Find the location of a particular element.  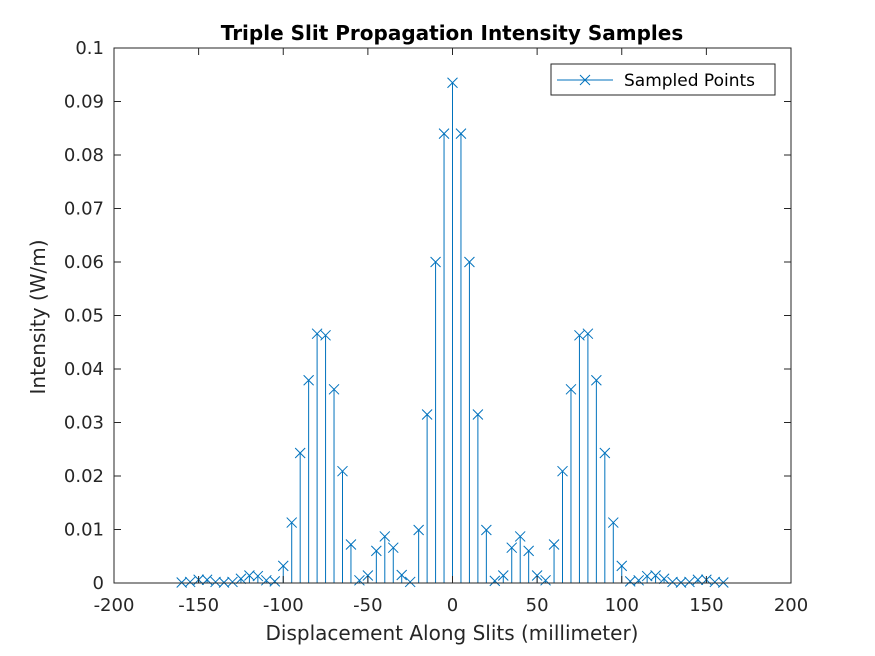

legend: Sampled Points is located at coordinates (663, 79).